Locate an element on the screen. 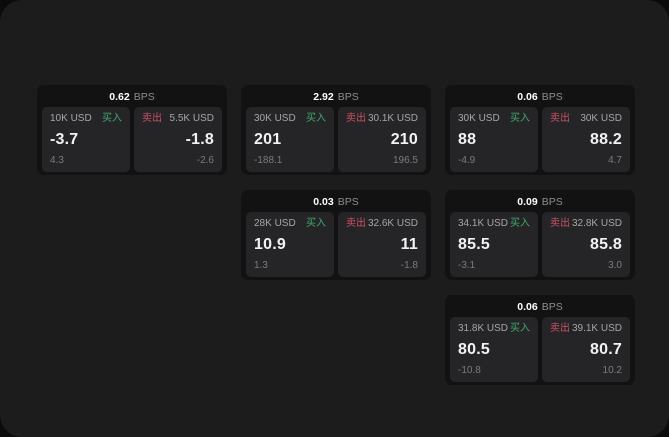 The image size is (669, 437). buy-quote-tile: 10K USD 买入 -3.7 4.3 is located at coordinates (86, 139).